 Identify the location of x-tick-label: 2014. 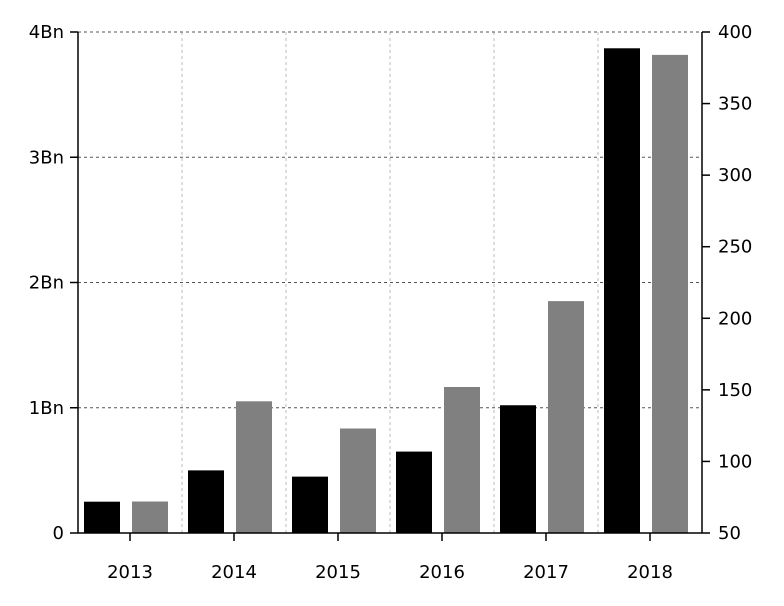
(234, 572).